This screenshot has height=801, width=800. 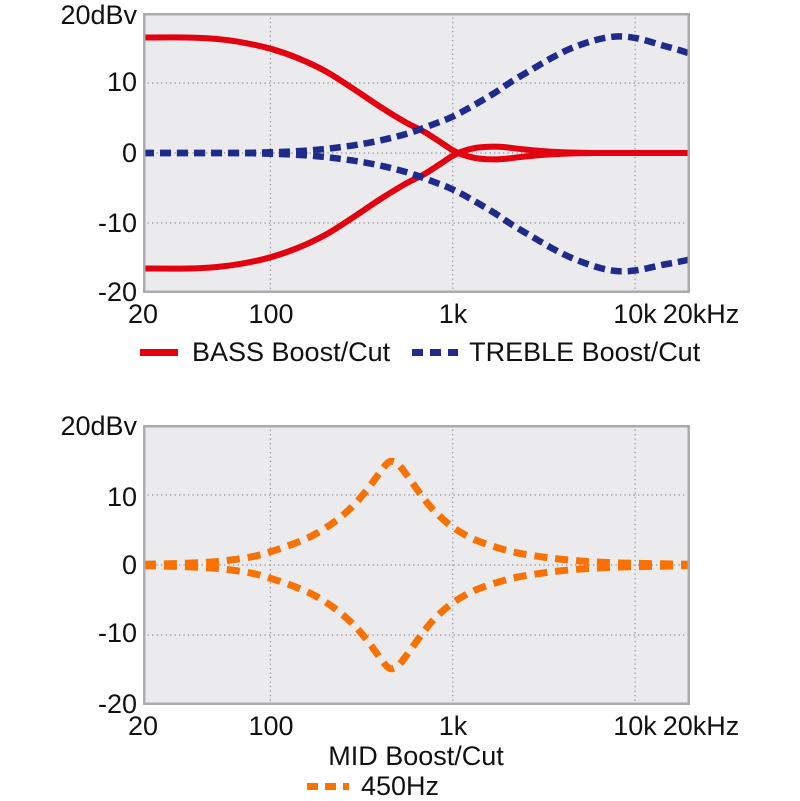 I want to click on mid-chart-title: MID Boost/Cut, so click(x=416, y=756).